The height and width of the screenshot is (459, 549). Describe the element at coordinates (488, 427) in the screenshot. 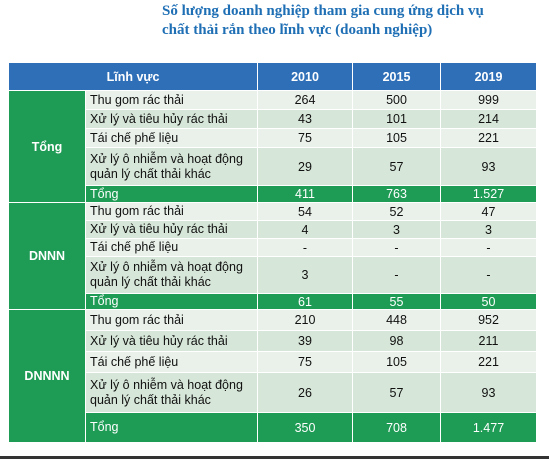

I see `total-2019: 1.477` at that location.